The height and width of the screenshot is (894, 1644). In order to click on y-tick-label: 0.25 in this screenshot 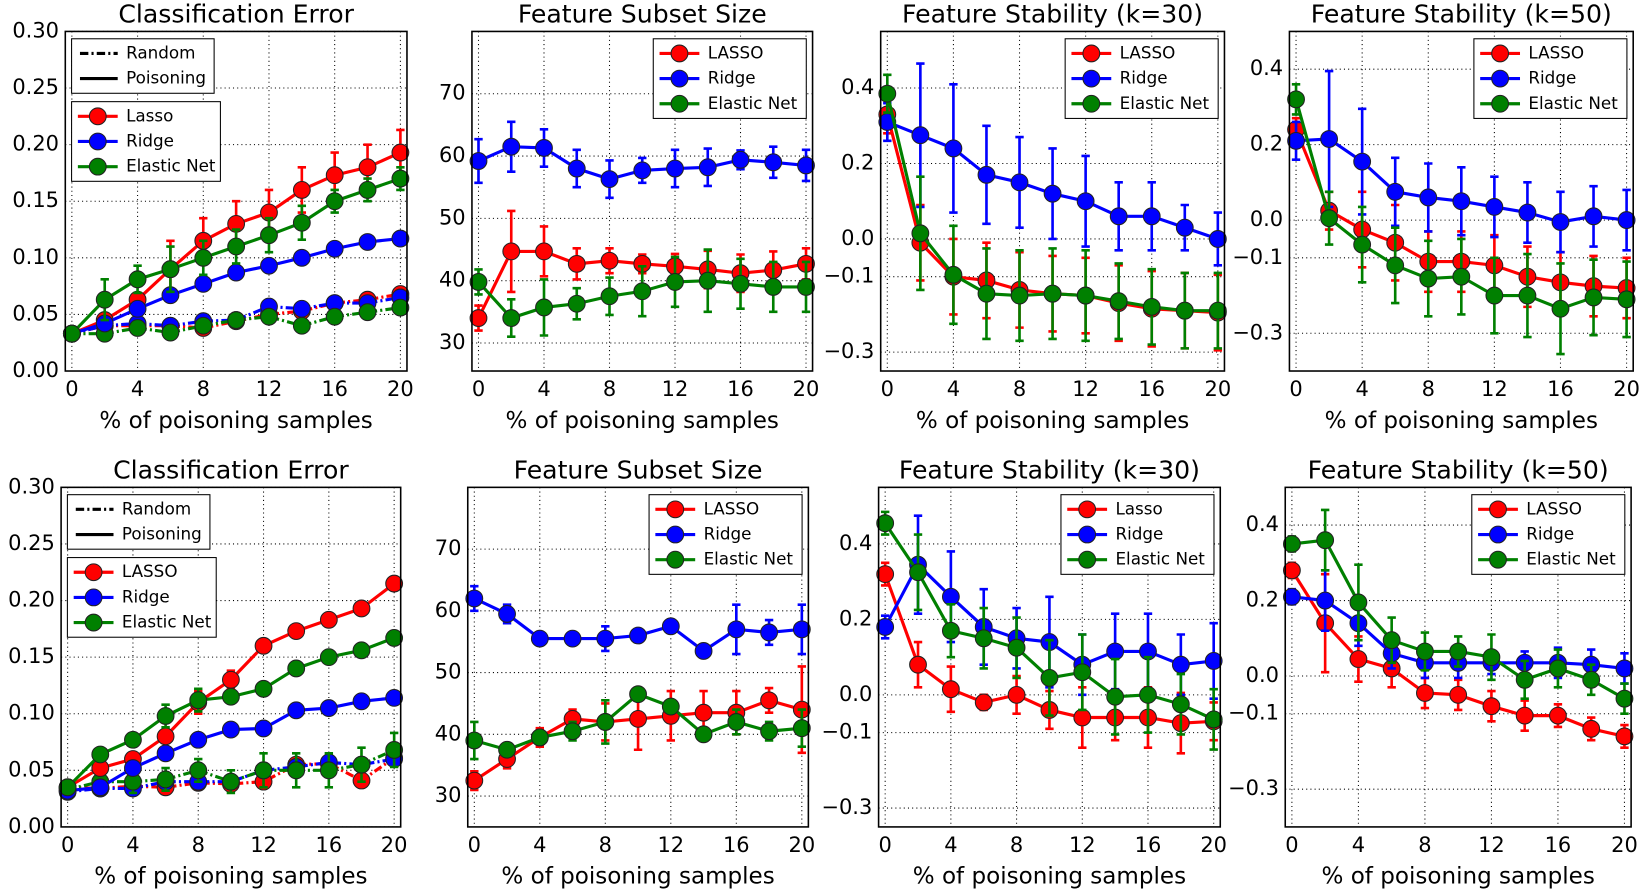, I will do `click(35, 87)`.